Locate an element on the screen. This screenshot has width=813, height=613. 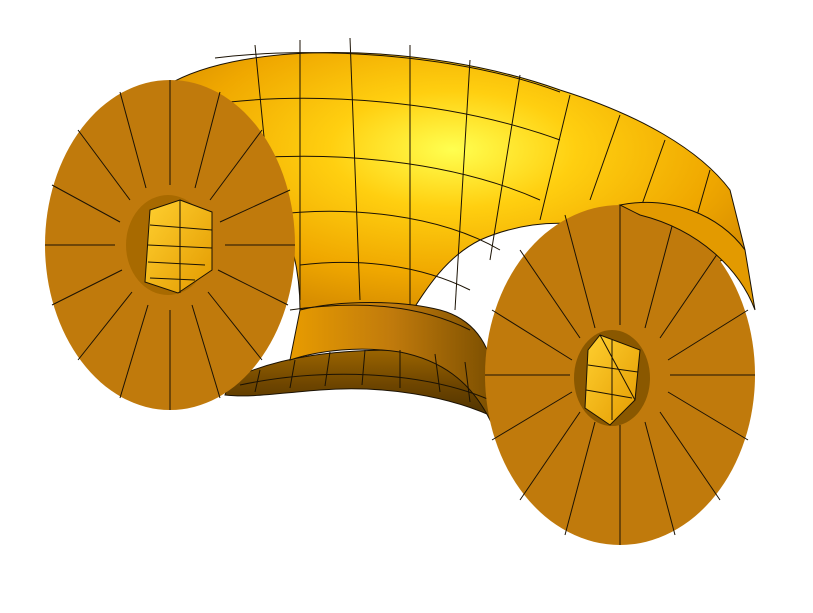
right-side-surface is located at coordinates (687, 256).